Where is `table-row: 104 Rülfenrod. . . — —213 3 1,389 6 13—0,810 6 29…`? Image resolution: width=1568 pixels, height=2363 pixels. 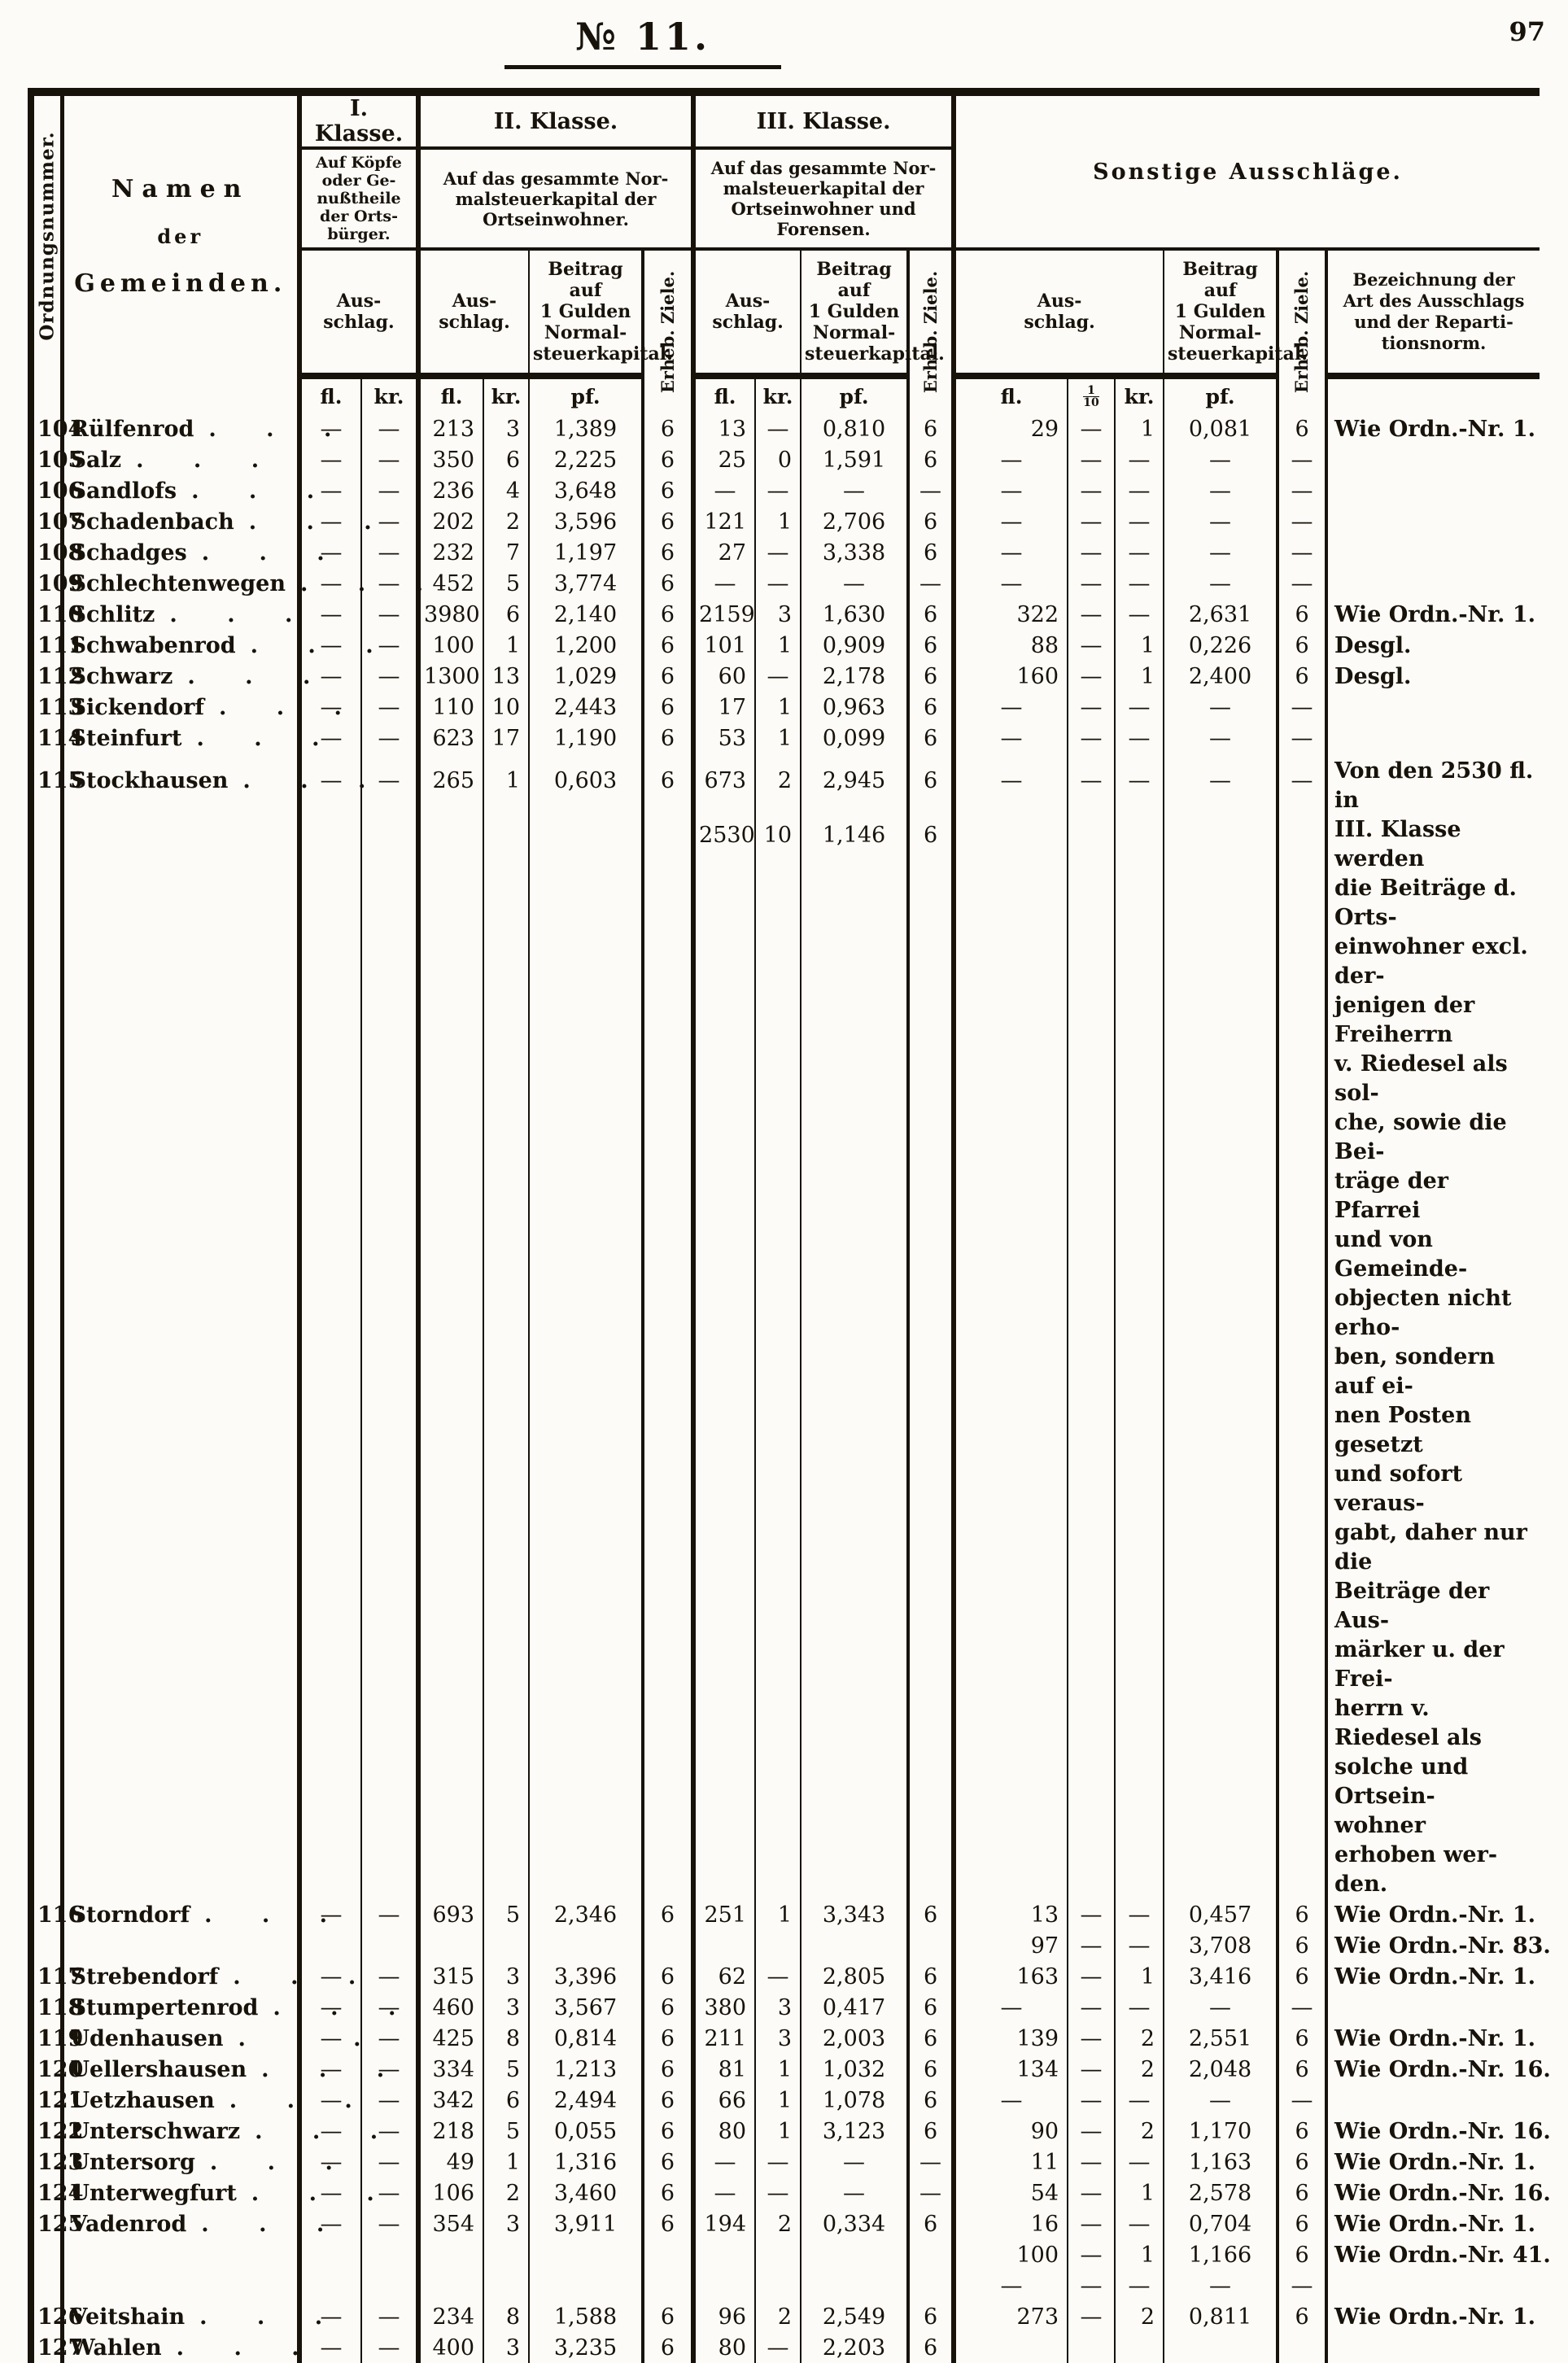
table-row: 104 Rülfenrod. . . — —213 3 1,389 6 13—0,810 6 29… is located at coordinates (785, 428).